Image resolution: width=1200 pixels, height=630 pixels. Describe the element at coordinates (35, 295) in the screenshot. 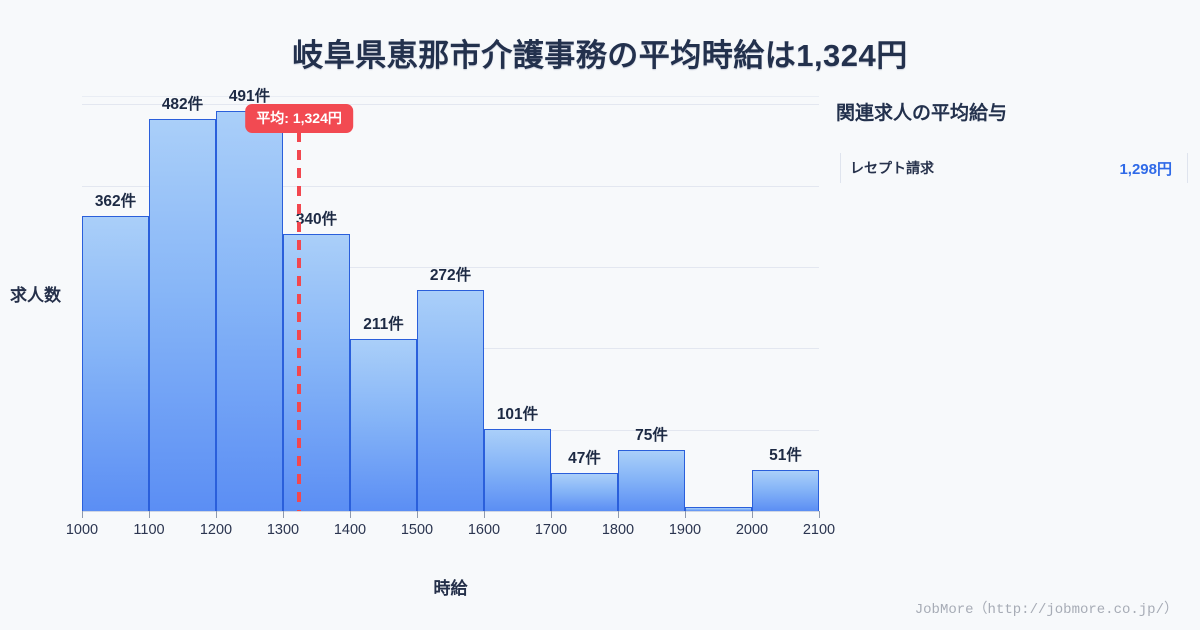

I see `y-axis-title: 求人数` at that location.